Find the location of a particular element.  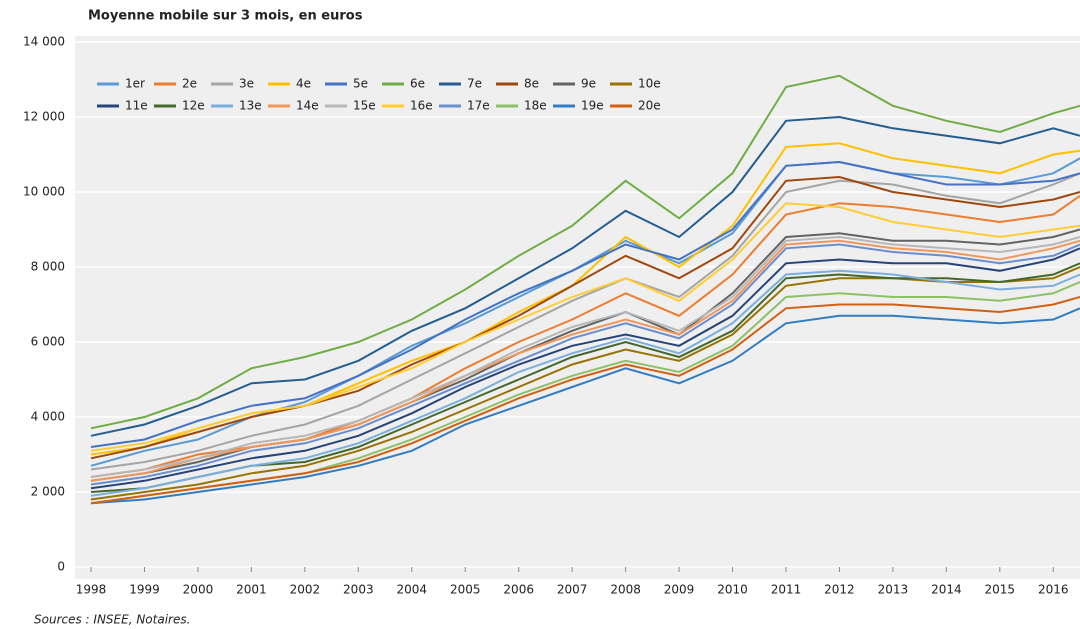

x-tick-label: 2012 is located at coordinates (839, 590).